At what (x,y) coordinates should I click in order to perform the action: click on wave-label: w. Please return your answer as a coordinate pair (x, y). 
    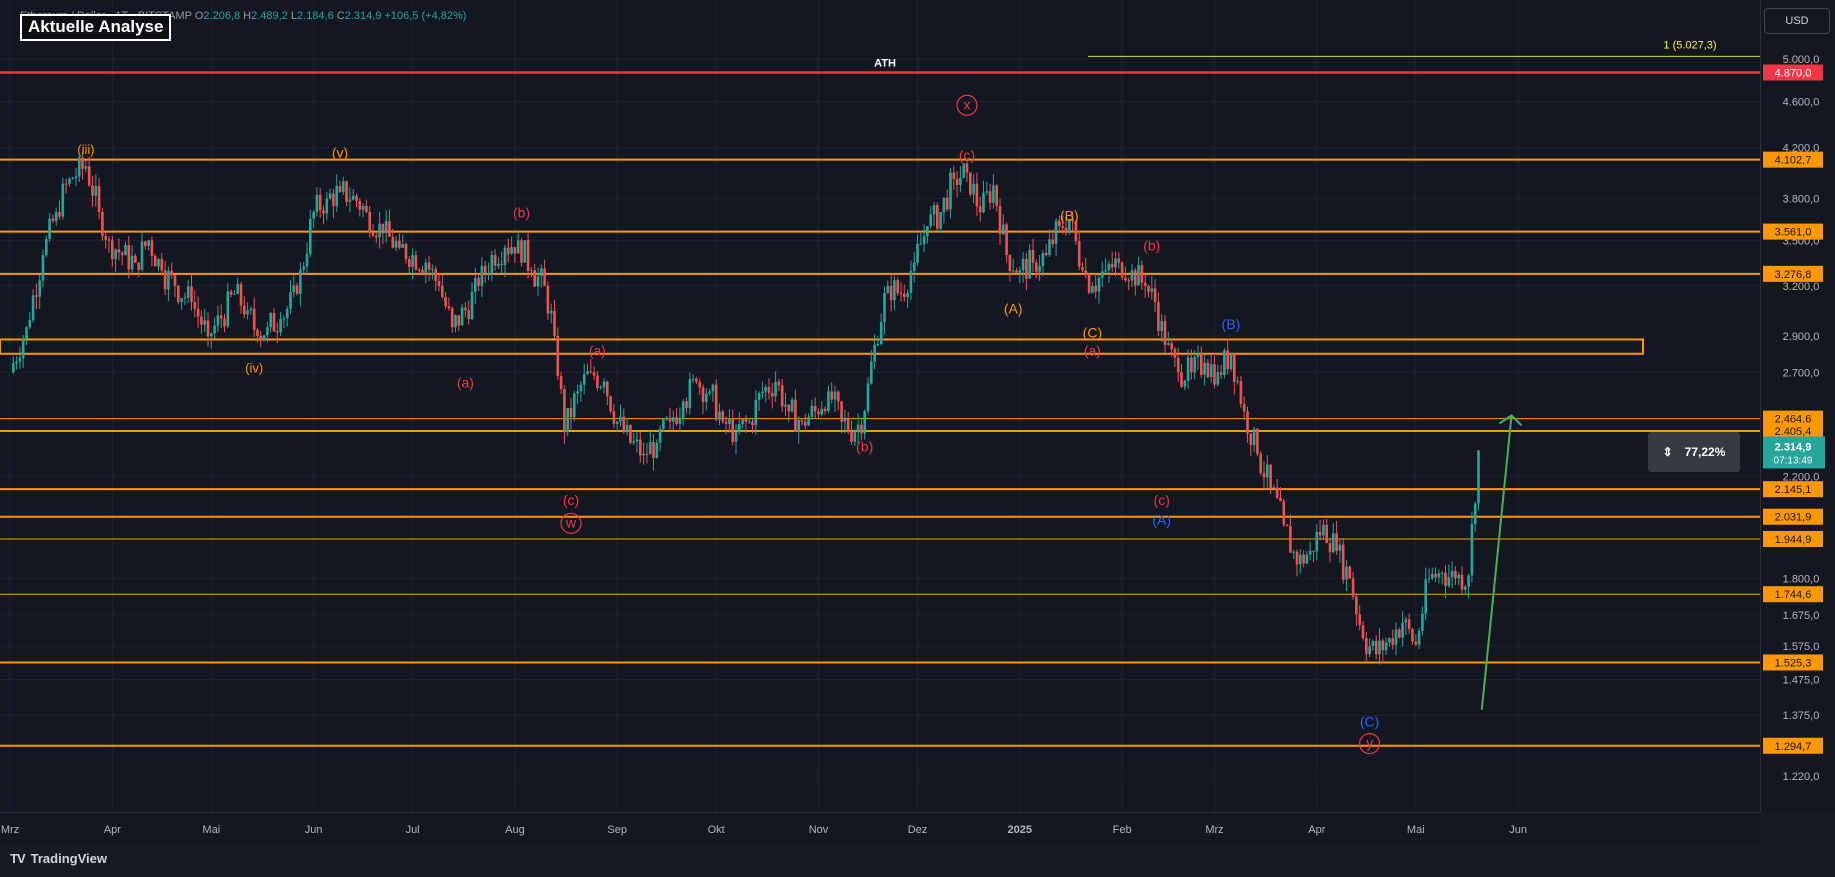
    Looking at the image, I should click on (571, 522).